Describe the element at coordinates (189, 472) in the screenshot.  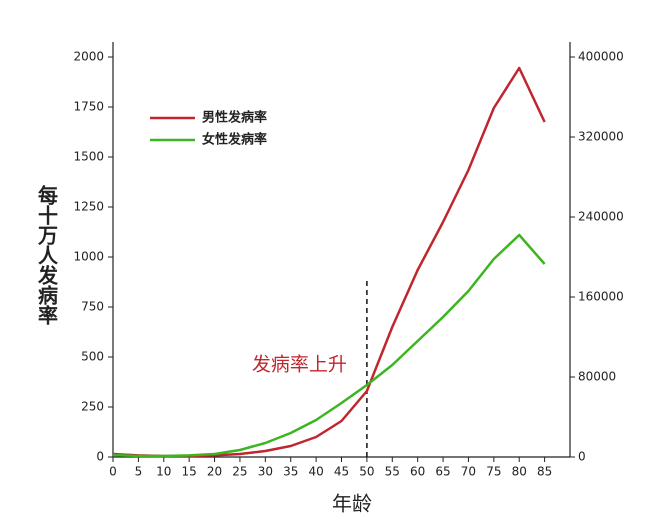
I see `x-tick-label: 15` at that location.